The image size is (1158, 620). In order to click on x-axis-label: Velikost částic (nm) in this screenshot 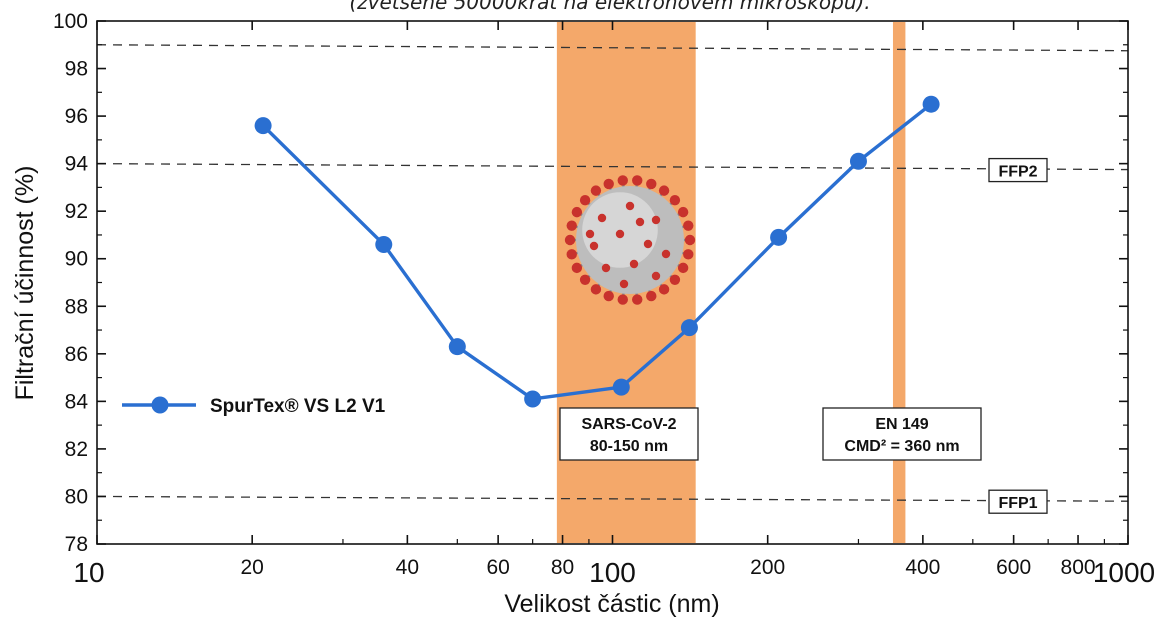, I will do `click(611, 604)`.